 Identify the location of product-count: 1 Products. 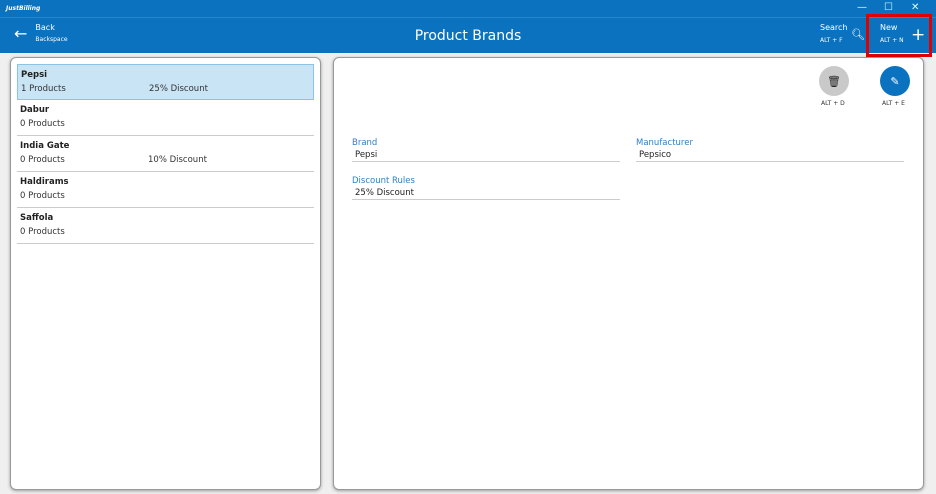
(43, 89).